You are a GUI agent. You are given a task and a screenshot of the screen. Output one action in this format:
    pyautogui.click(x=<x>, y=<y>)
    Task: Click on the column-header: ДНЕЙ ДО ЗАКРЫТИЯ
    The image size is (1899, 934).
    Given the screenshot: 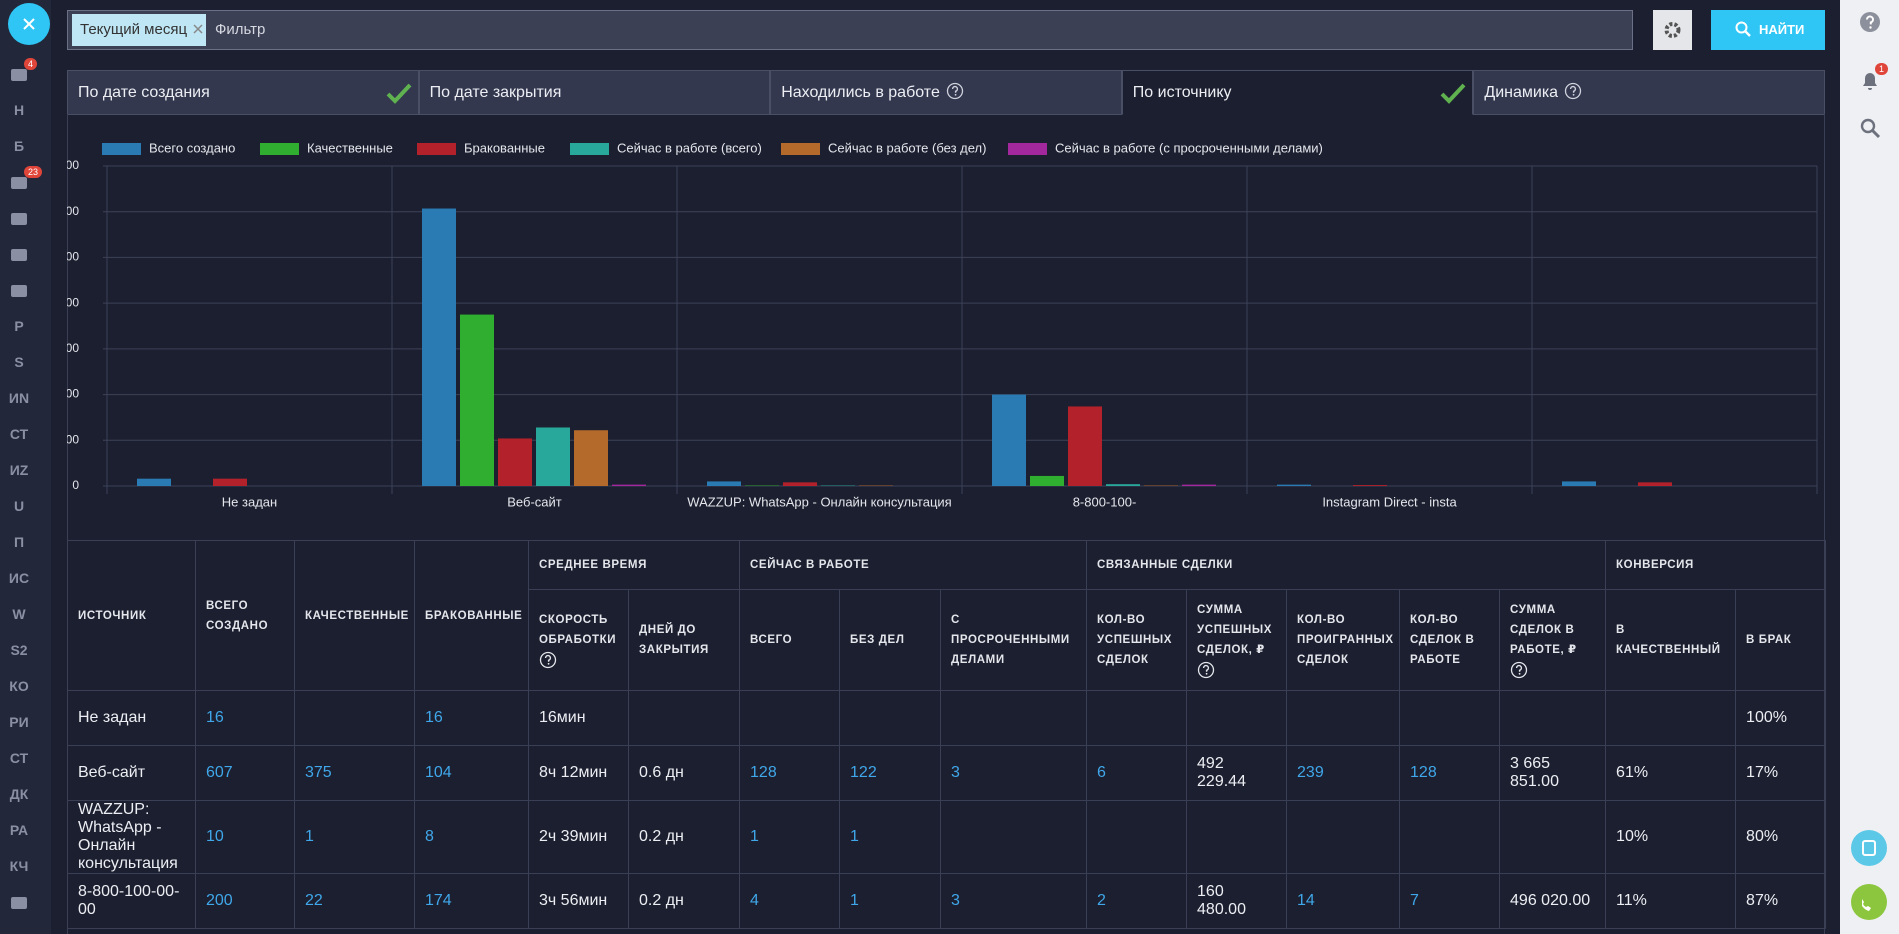 What is the action you would take?
    pyautogui.click(x=684, y=640)
    